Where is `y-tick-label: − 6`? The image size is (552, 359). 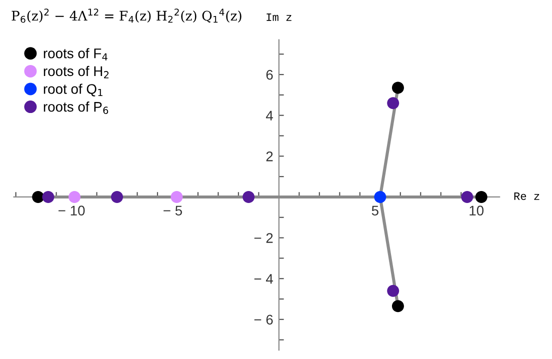
y-tick-label: − 6 is located at coordinates (263, 319).